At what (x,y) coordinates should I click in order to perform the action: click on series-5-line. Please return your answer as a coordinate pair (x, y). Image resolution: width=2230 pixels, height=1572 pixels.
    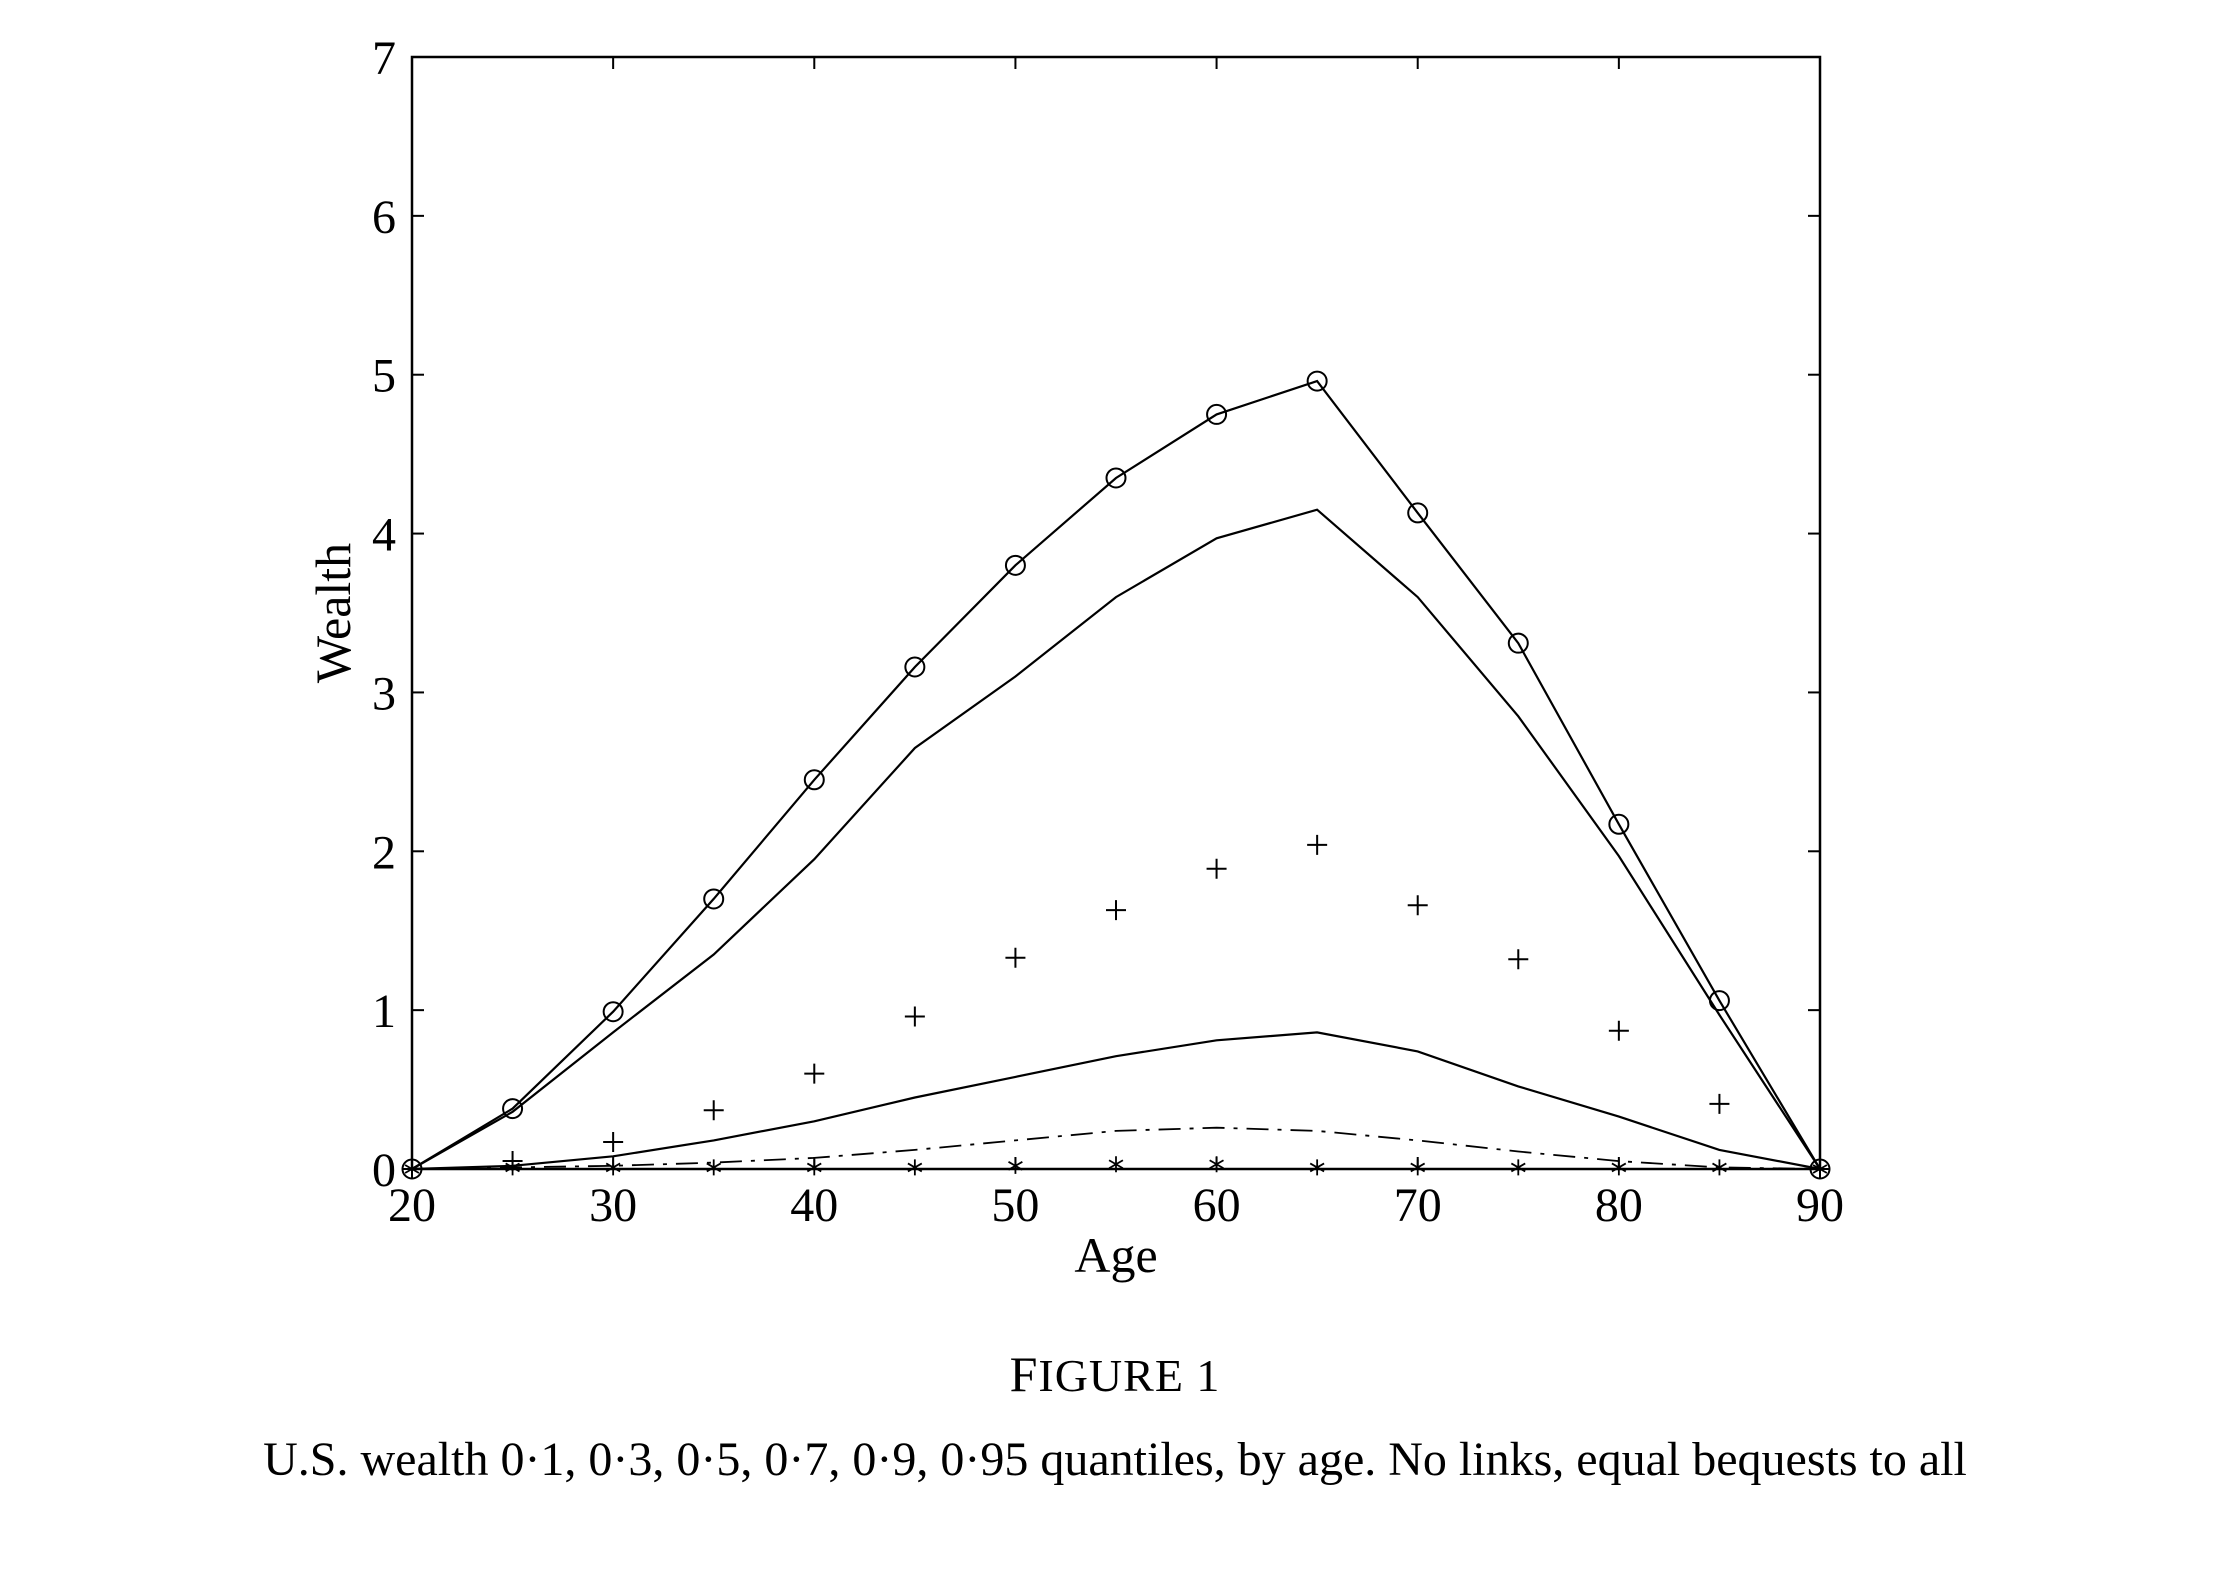
    Looking at the image, I should click on (1116, 1148).